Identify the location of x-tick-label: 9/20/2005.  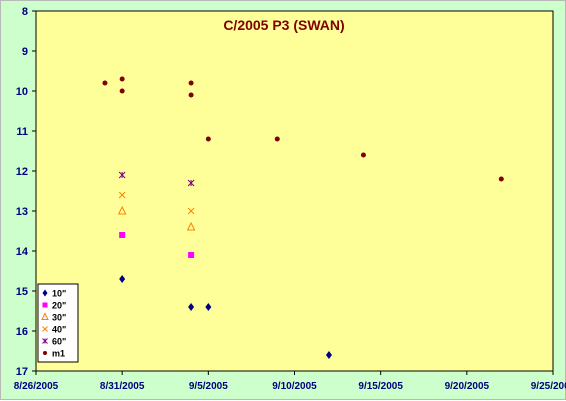
(467, 386).